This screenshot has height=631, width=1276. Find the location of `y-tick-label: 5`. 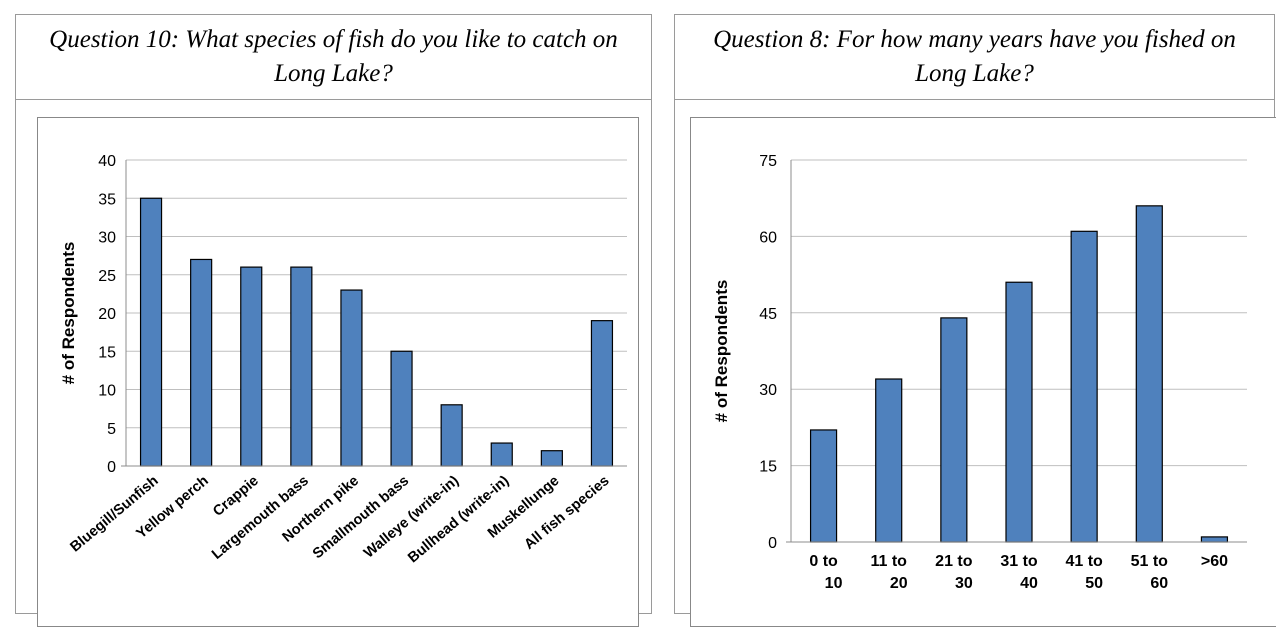

y-tick-label: 5 is located at coordinates (111, 429).